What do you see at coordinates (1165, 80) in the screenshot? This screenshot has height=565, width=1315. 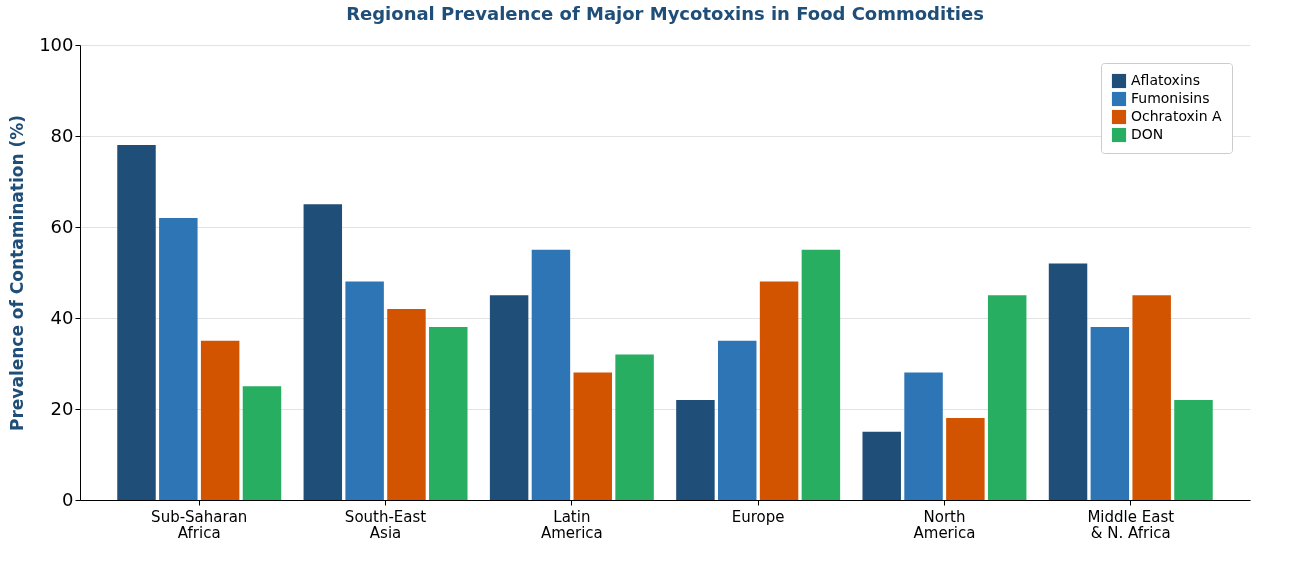 I see `legend-label: Aflatoxins` at bounding box center [1165, 80].